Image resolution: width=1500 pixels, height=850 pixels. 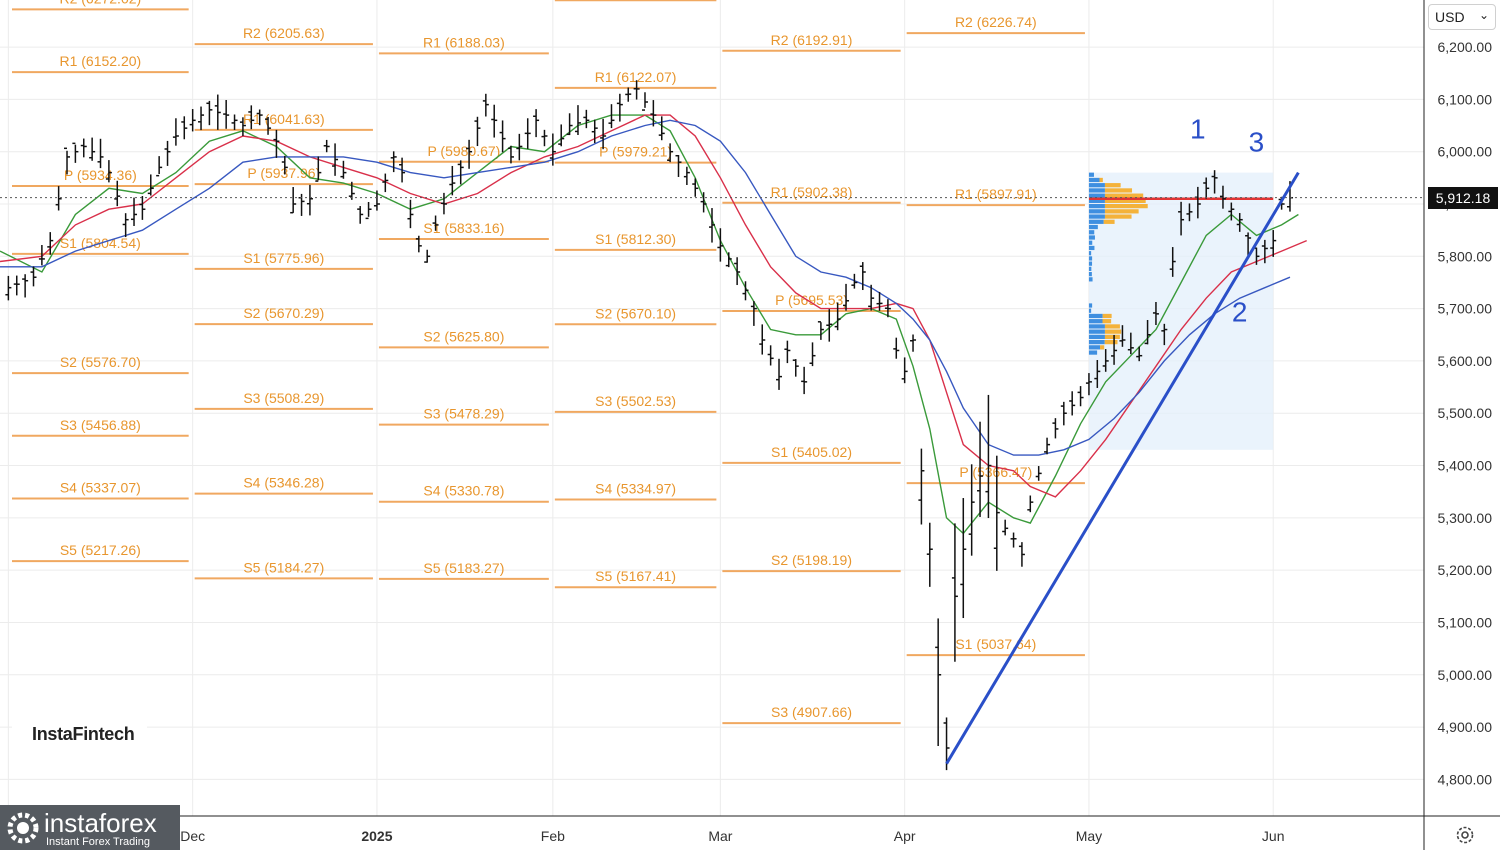 What do you see at coordinates (811, 712) in the screenshot?
I see `pivot-label: S3 (4907.66)` at bounding box center [811, 712].